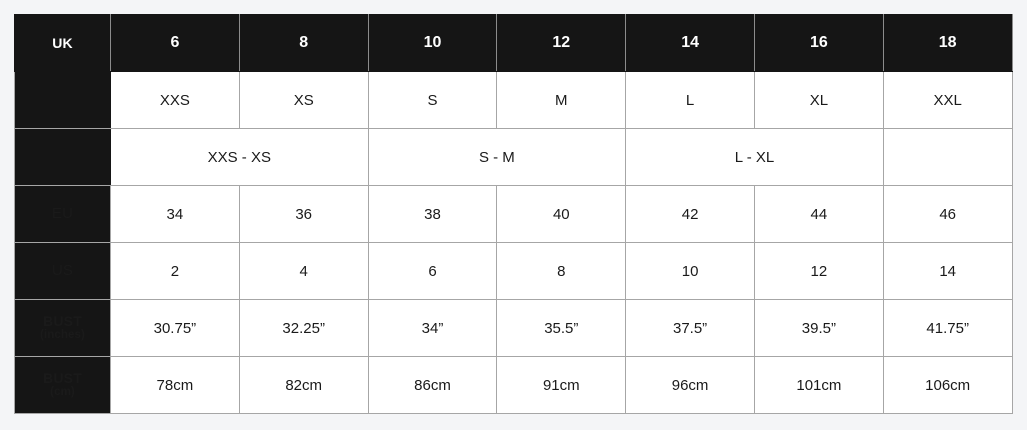 The height and width of the screenshot is (430, 1027). What do you see at coordinates (303, 100) in the screenshot?
I see `cell-alpha-1: XS` at bounding box center [303, 100].